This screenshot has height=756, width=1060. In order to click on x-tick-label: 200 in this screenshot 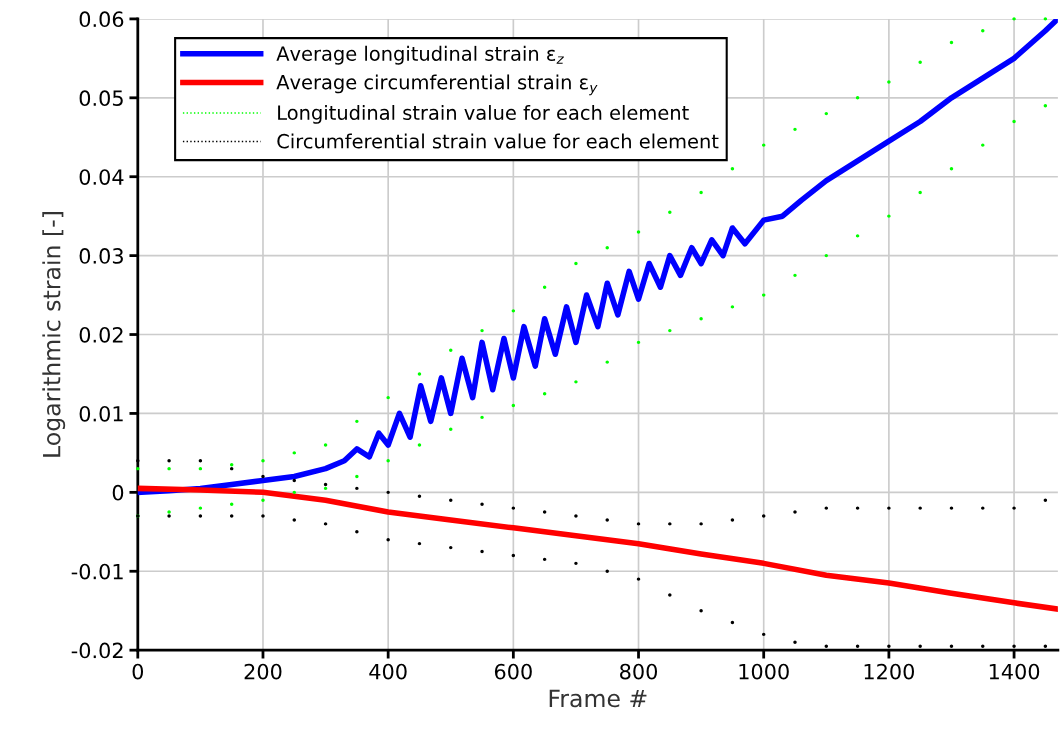, I will do `click(263, 671)`.